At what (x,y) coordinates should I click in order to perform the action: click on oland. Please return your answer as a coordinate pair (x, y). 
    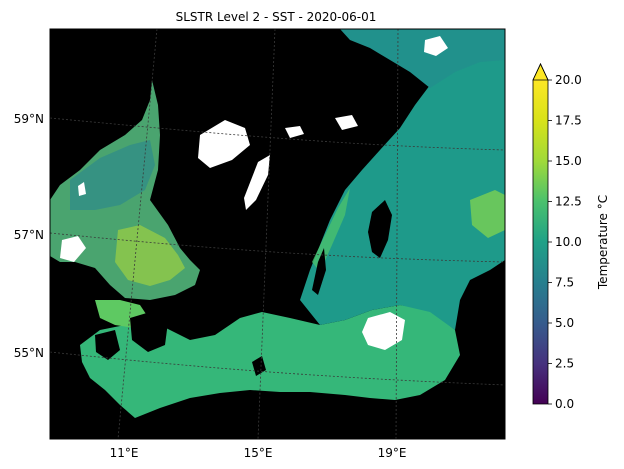
    Looking at the image, I should click on (319, 271).